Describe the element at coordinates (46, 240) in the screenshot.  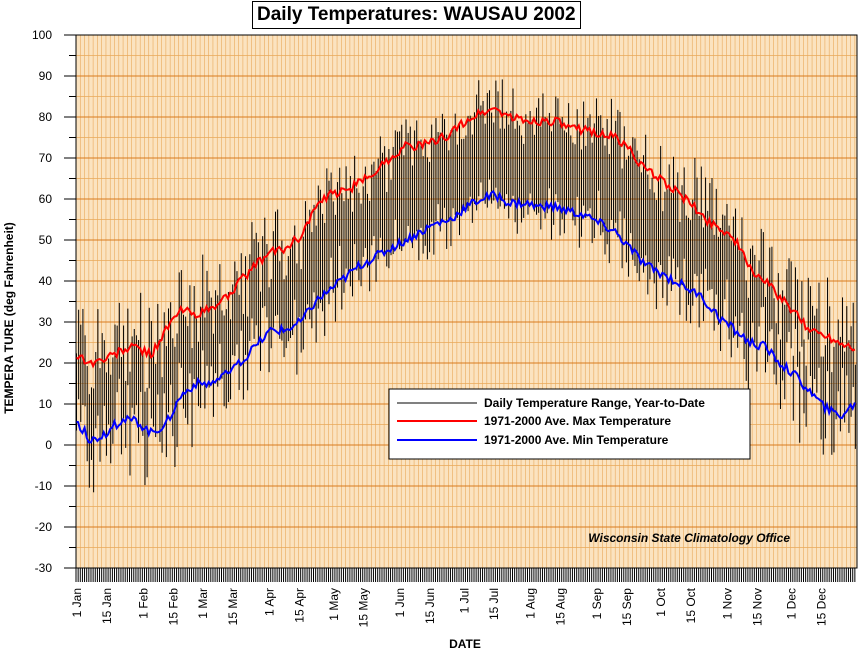
I see `y-tick-label: 50` at that location.